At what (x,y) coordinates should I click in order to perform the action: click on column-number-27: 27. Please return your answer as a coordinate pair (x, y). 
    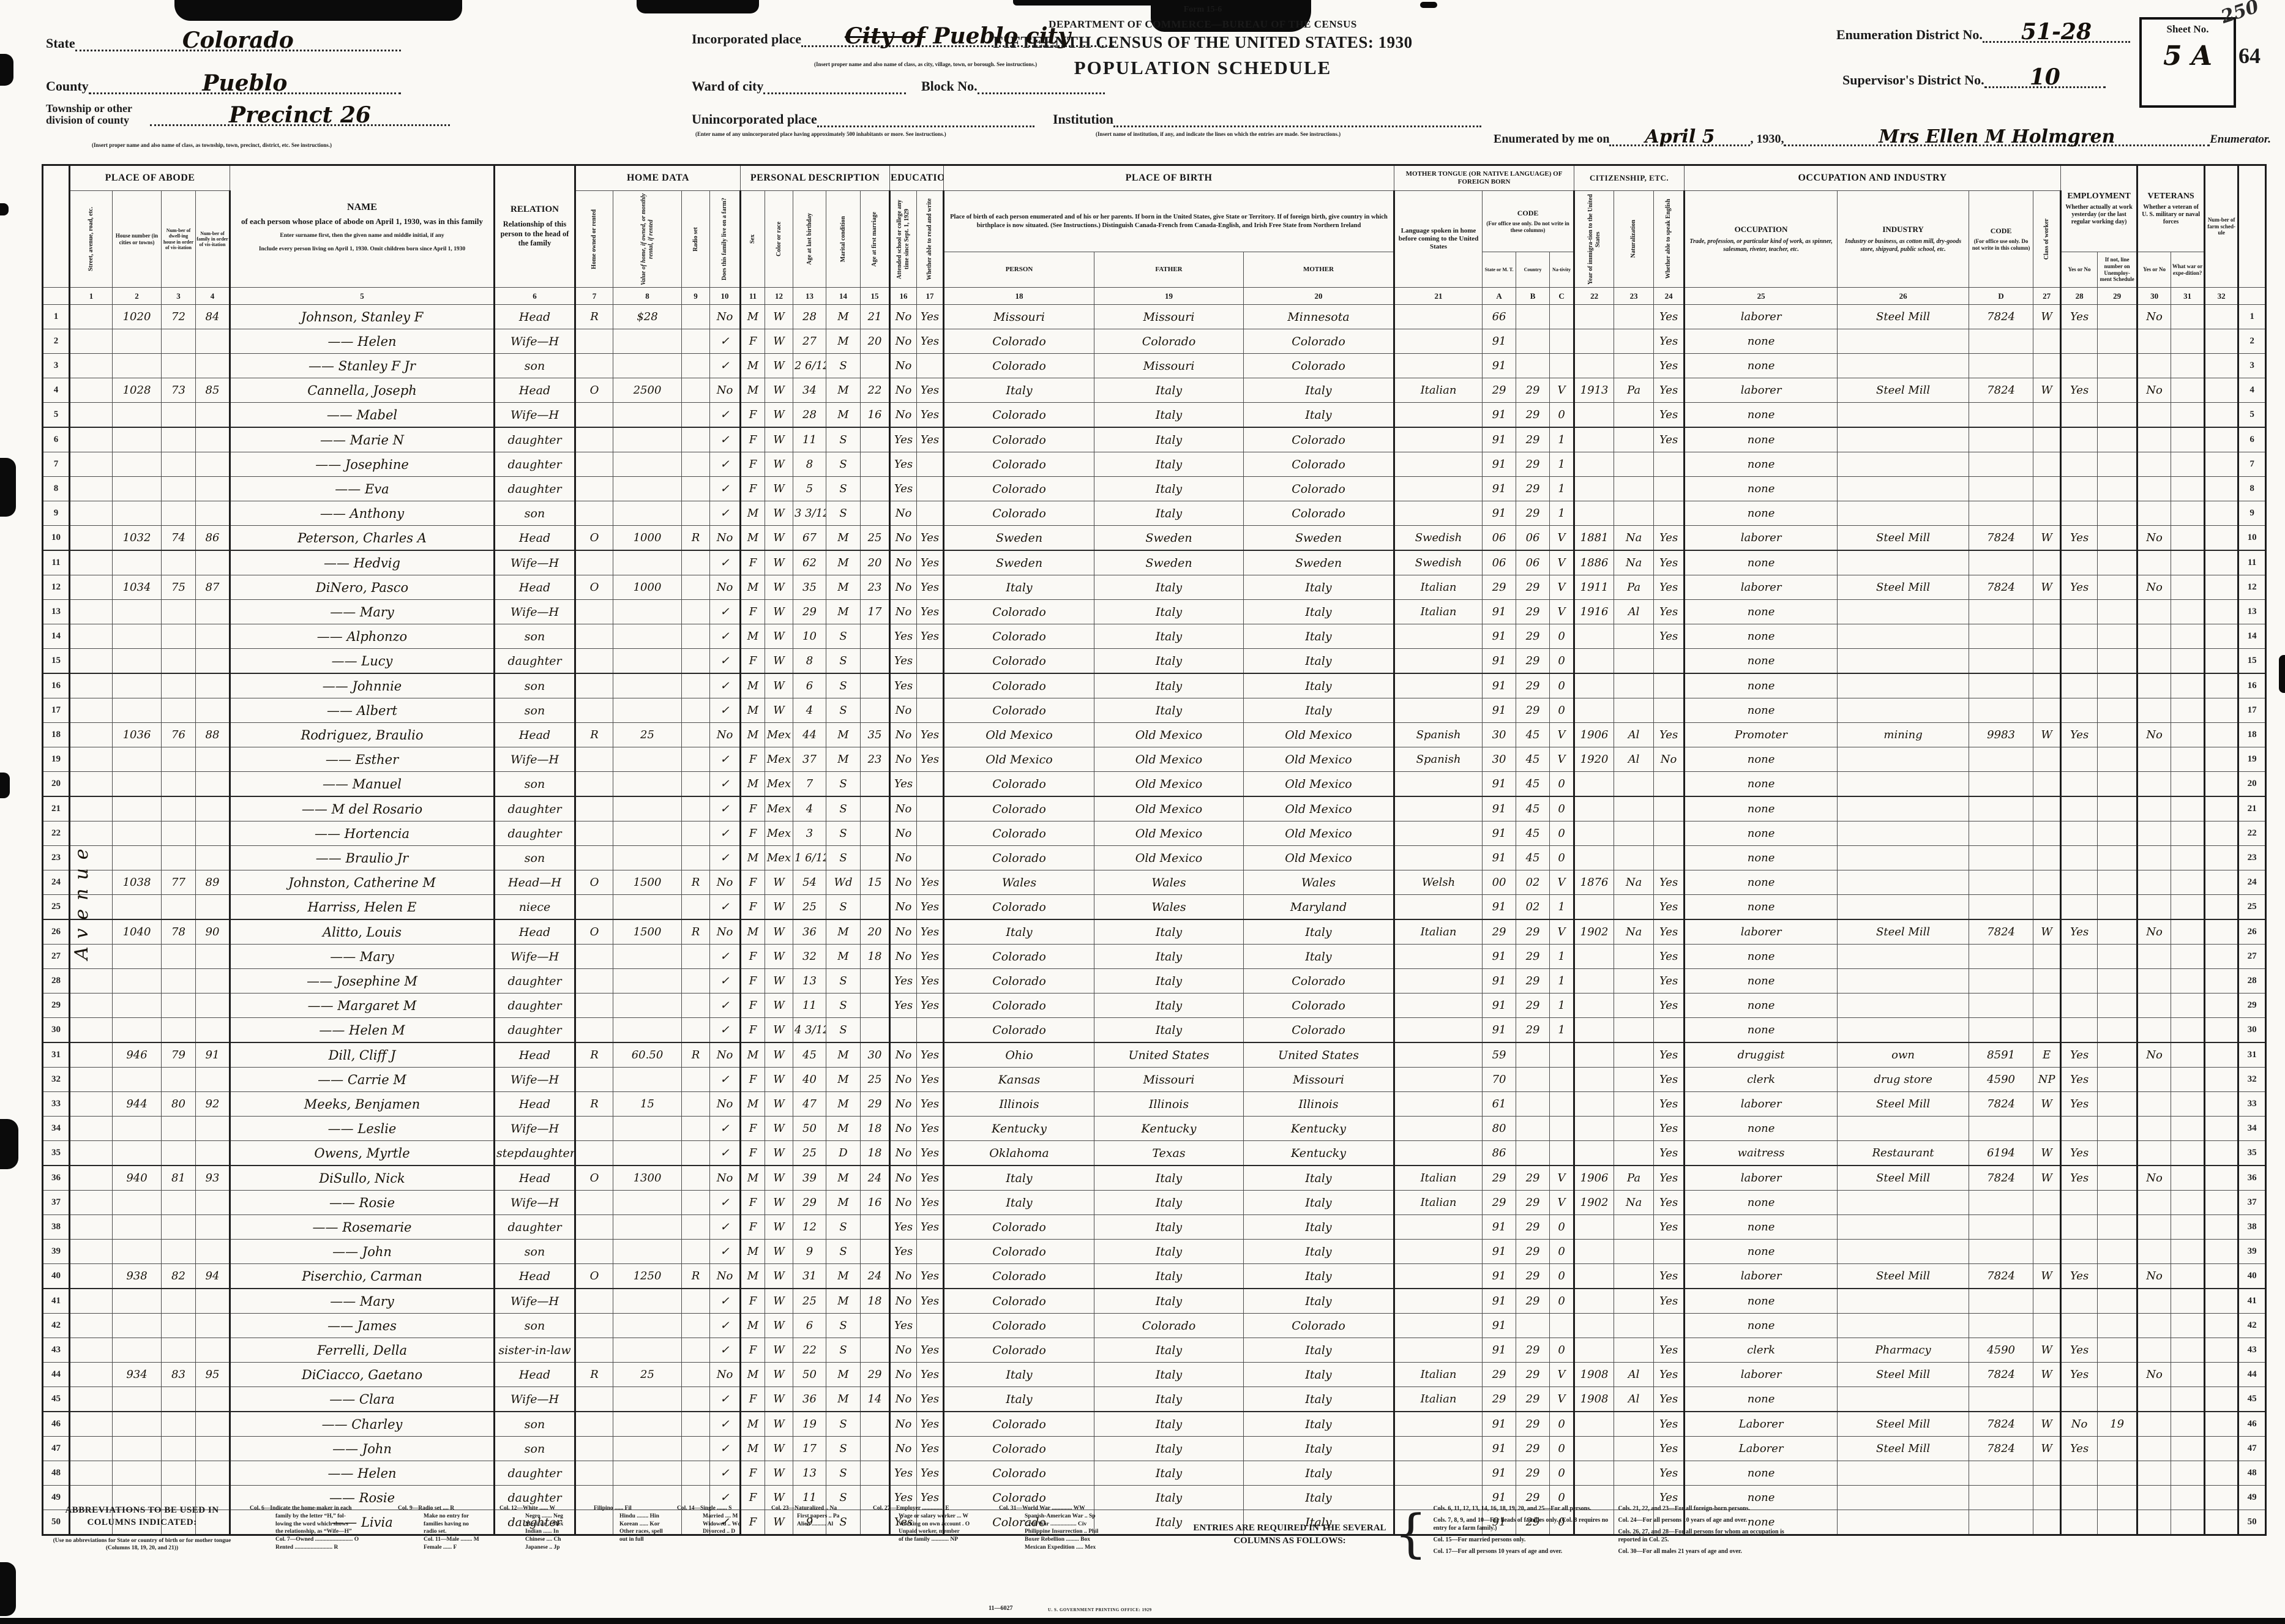
    Looking at the image, I should click on (2047, 296).